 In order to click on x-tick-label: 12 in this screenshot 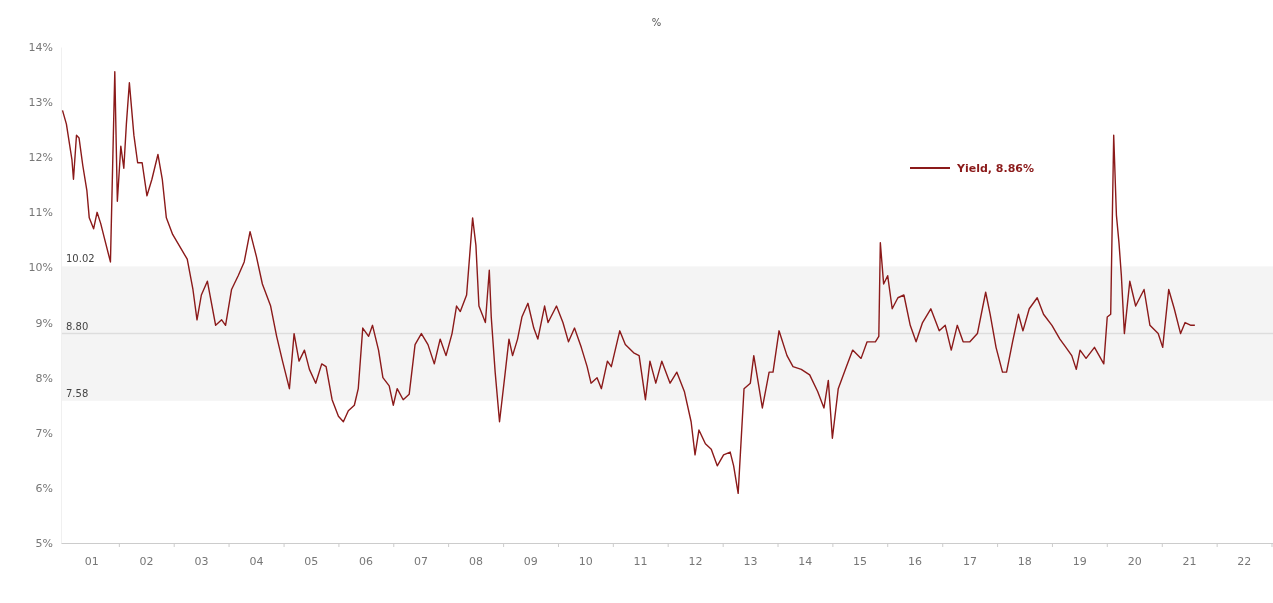, I will do `click(695, 561)`.